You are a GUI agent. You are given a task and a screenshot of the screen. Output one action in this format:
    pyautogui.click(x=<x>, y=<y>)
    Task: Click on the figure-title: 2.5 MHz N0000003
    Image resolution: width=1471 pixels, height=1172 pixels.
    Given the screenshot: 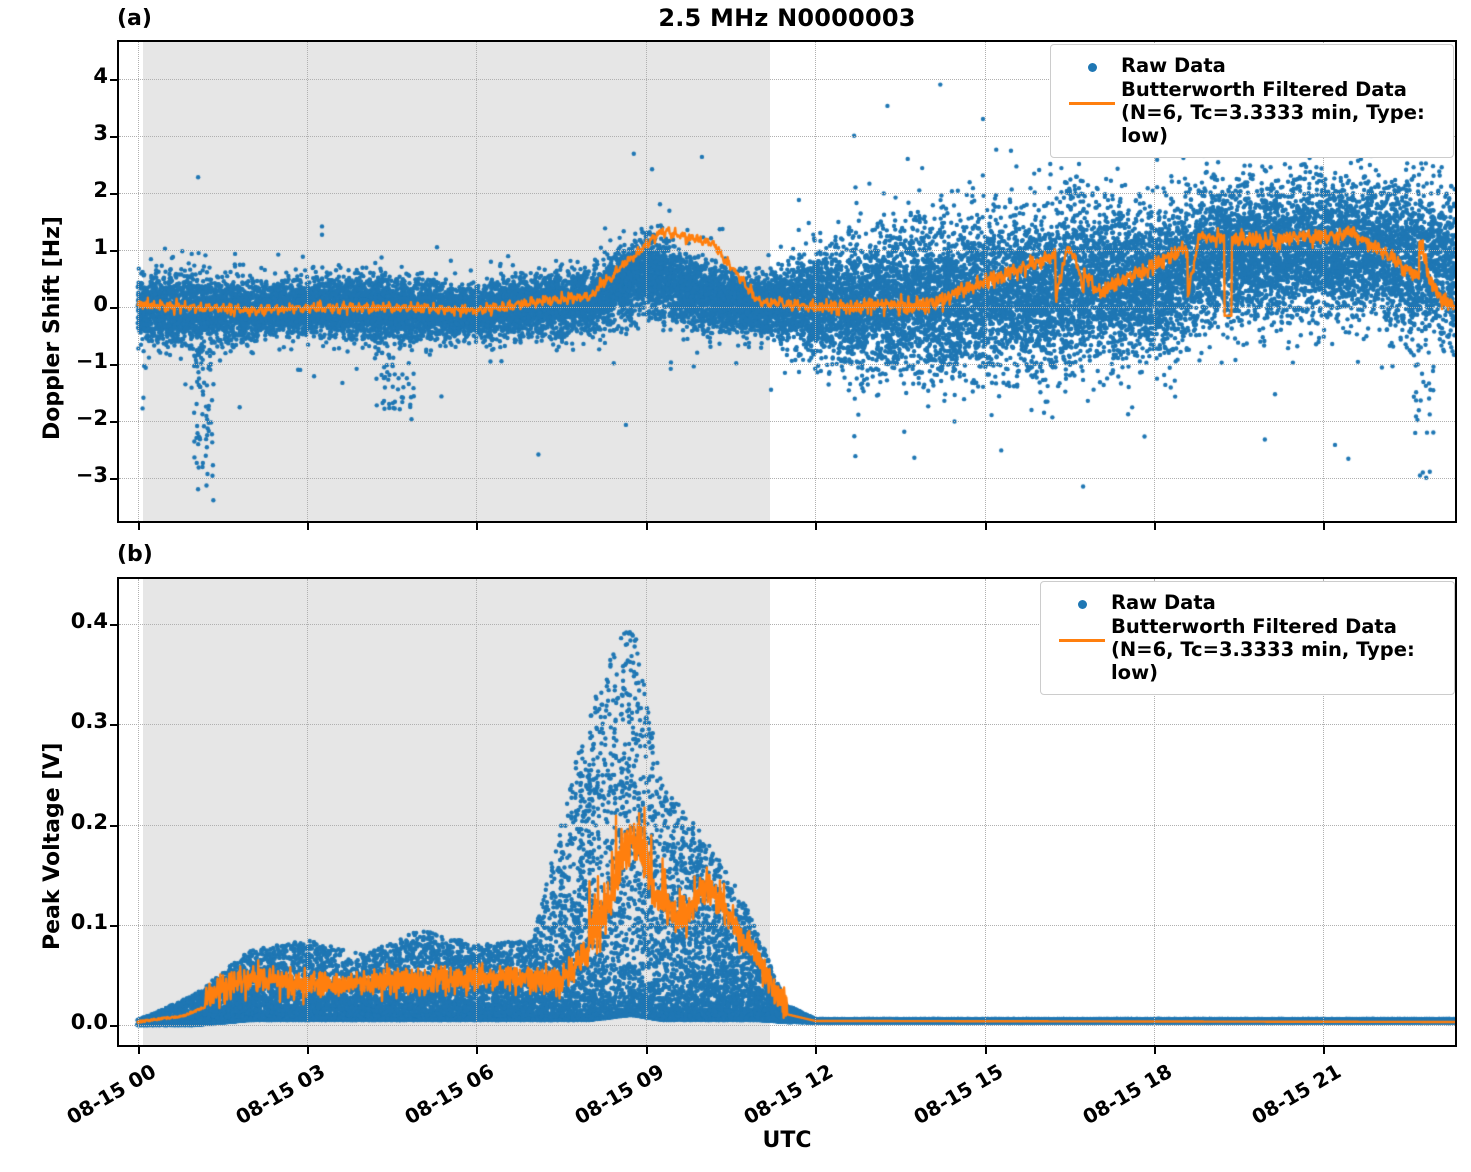 What is the action you would take?
    pyautogui.click(x=787, y=18)
    